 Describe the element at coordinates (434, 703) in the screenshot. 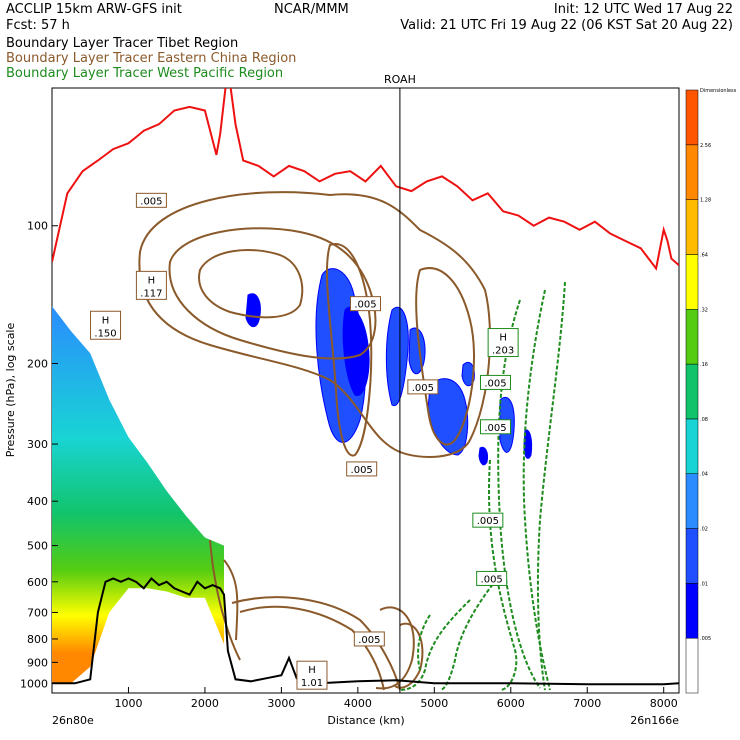

I see `x-tick-label: 5000` at that location.